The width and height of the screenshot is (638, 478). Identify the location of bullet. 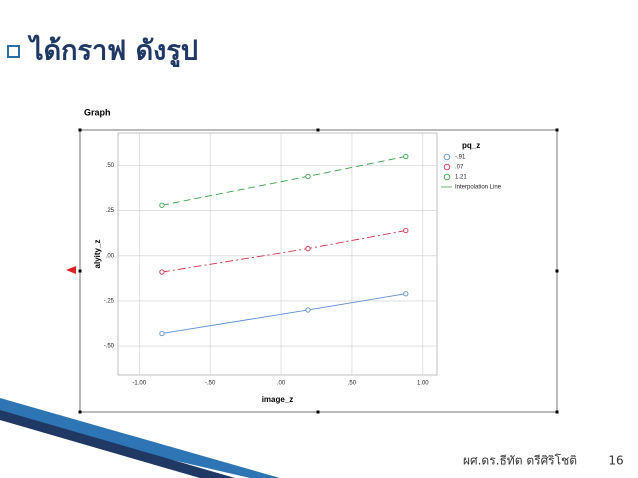
(13, 51).